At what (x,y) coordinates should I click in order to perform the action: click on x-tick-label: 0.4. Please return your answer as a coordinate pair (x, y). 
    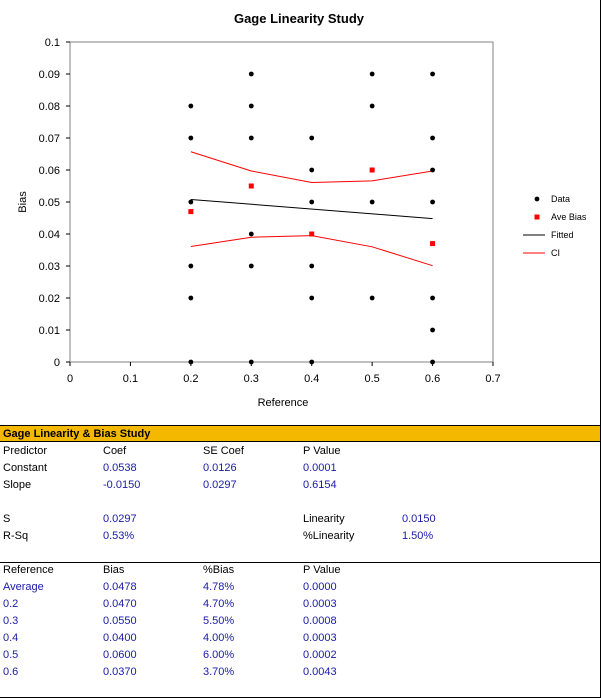
    Looking at the image, I should click on (311, 379).